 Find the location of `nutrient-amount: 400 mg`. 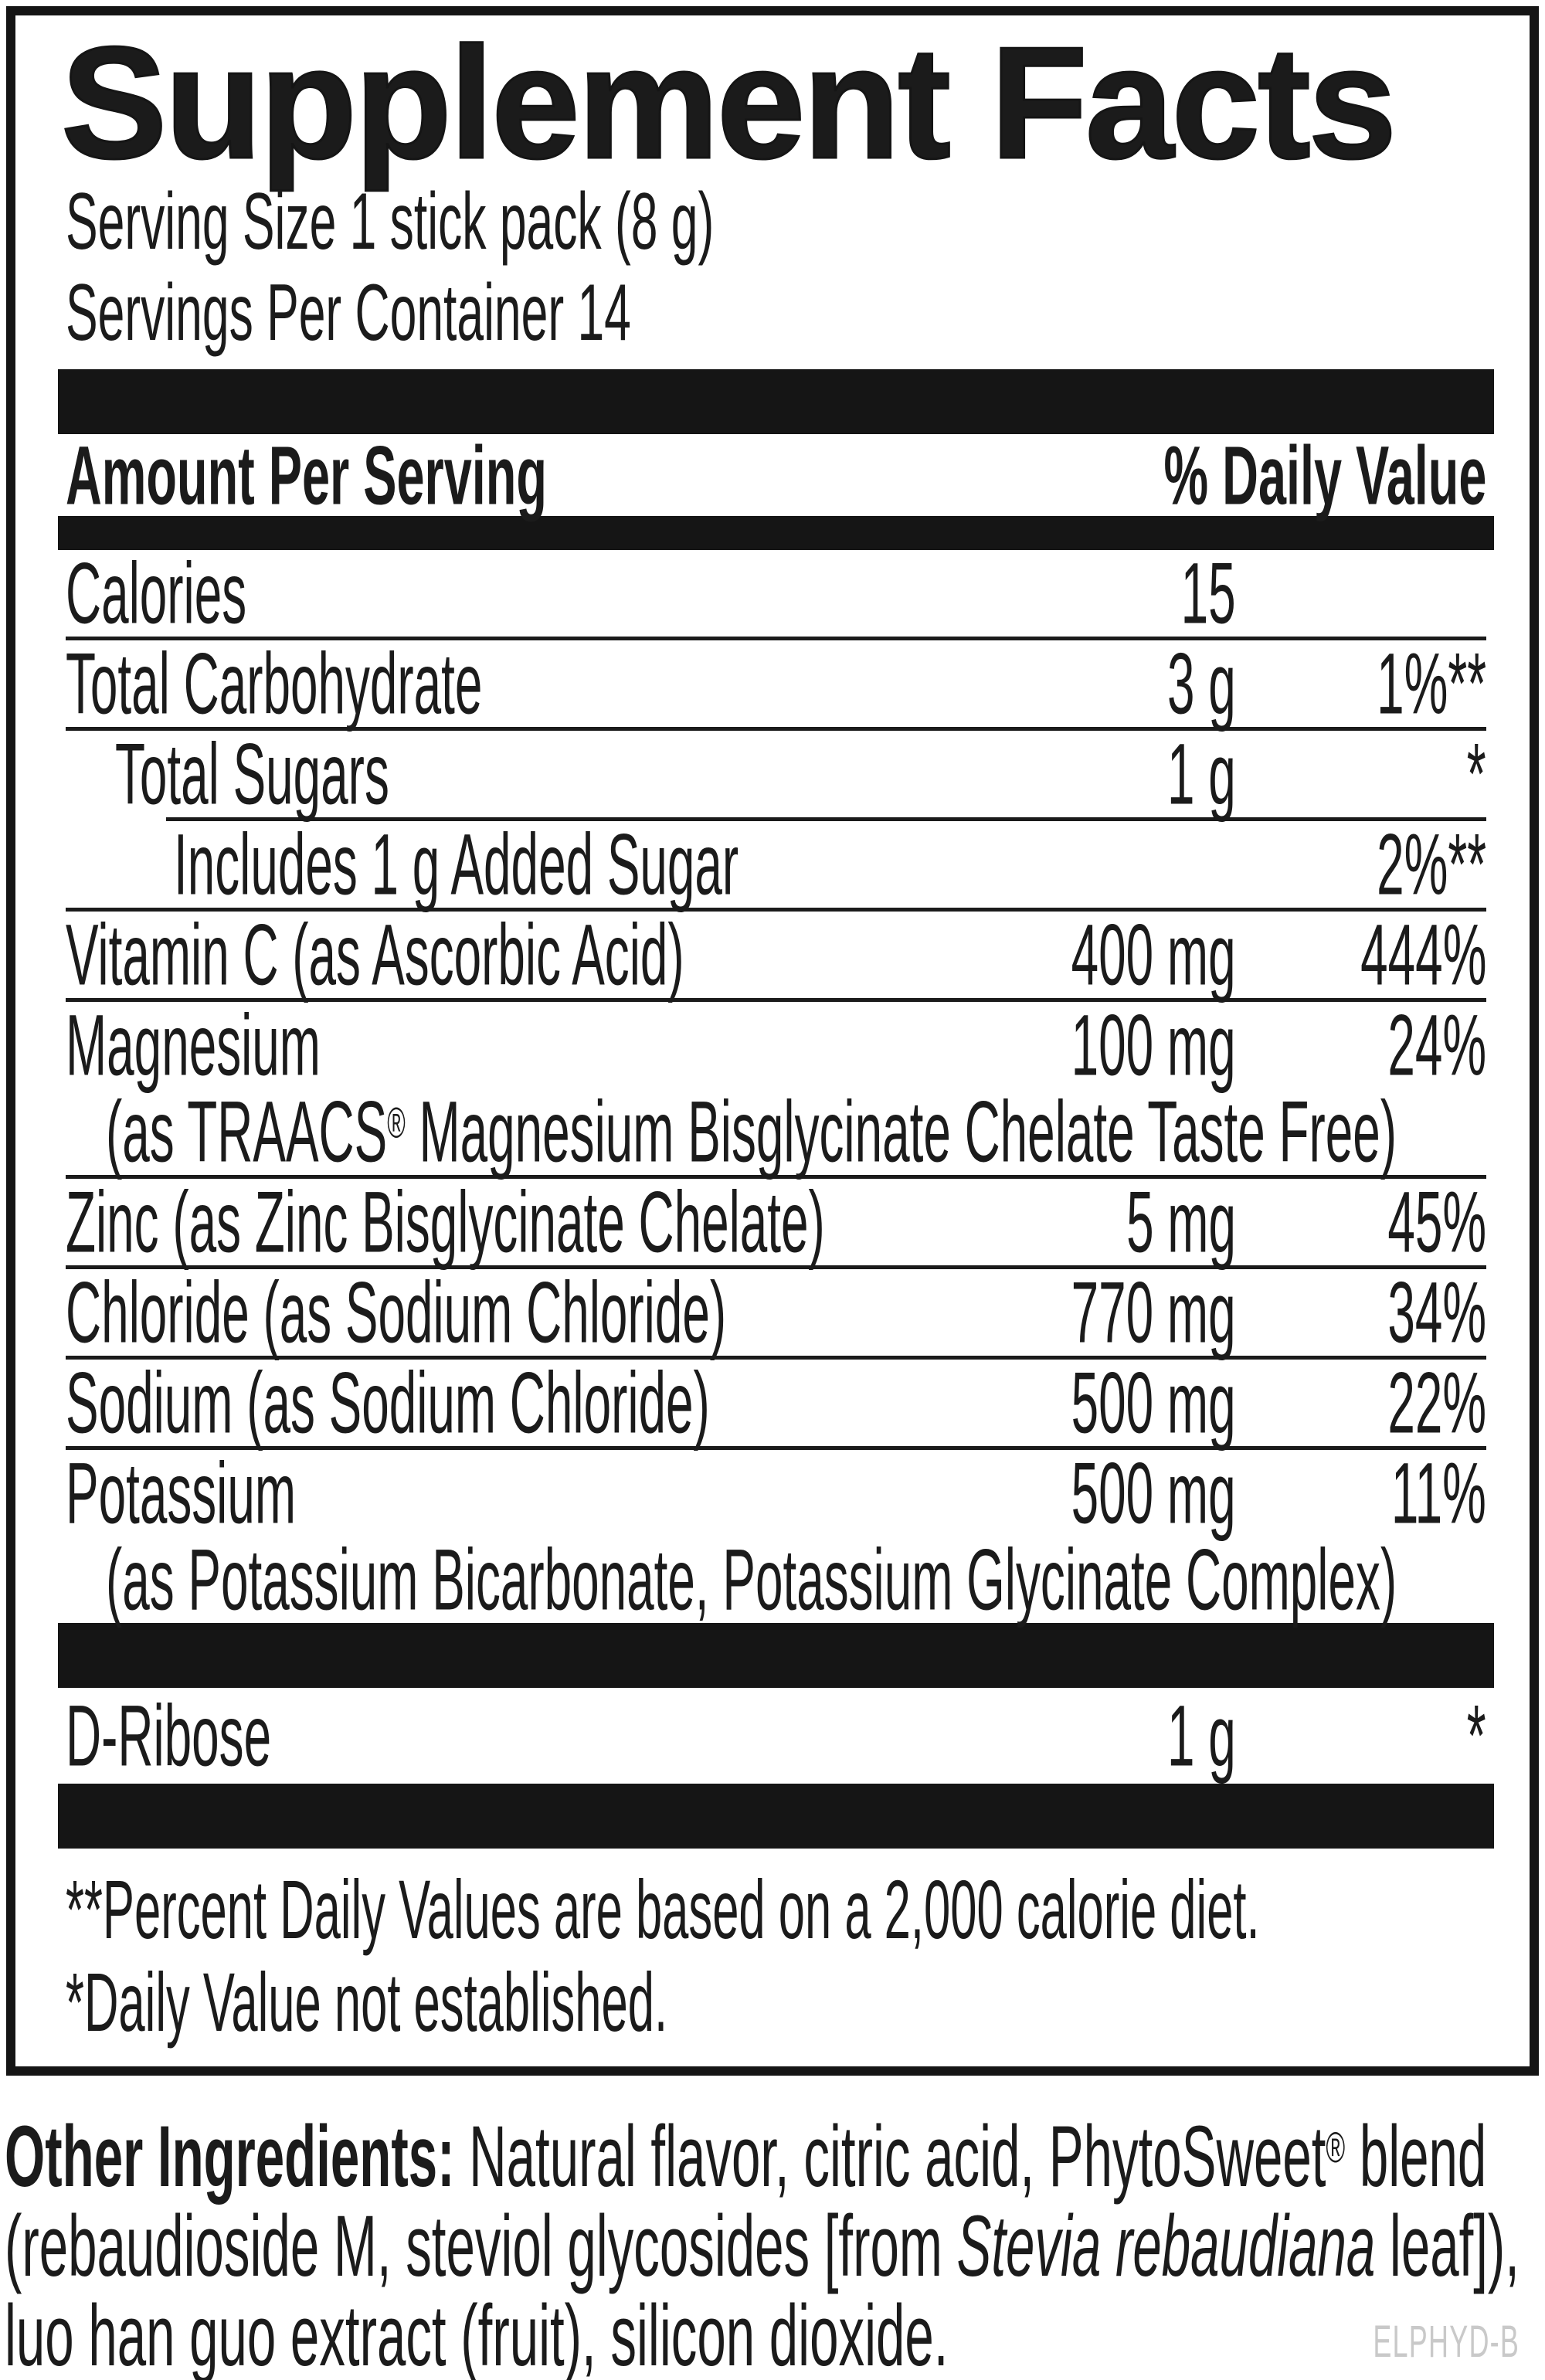

nutrient-amount: 400 mg is located at coordinates (1153, 954).